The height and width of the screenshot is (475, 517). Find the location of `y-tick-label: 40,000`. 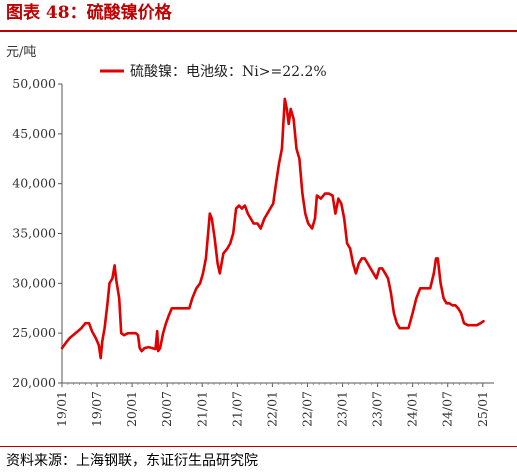

y-tick-label: 40,000 is located at coordinates (34, 183).